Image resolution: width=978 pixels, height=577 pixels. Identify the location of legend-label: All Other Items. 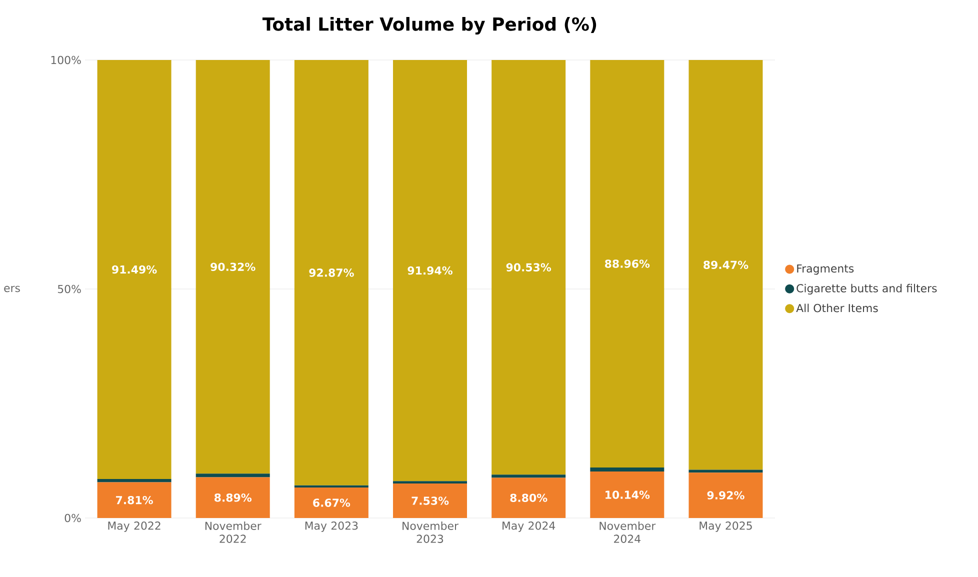
(837, 308).